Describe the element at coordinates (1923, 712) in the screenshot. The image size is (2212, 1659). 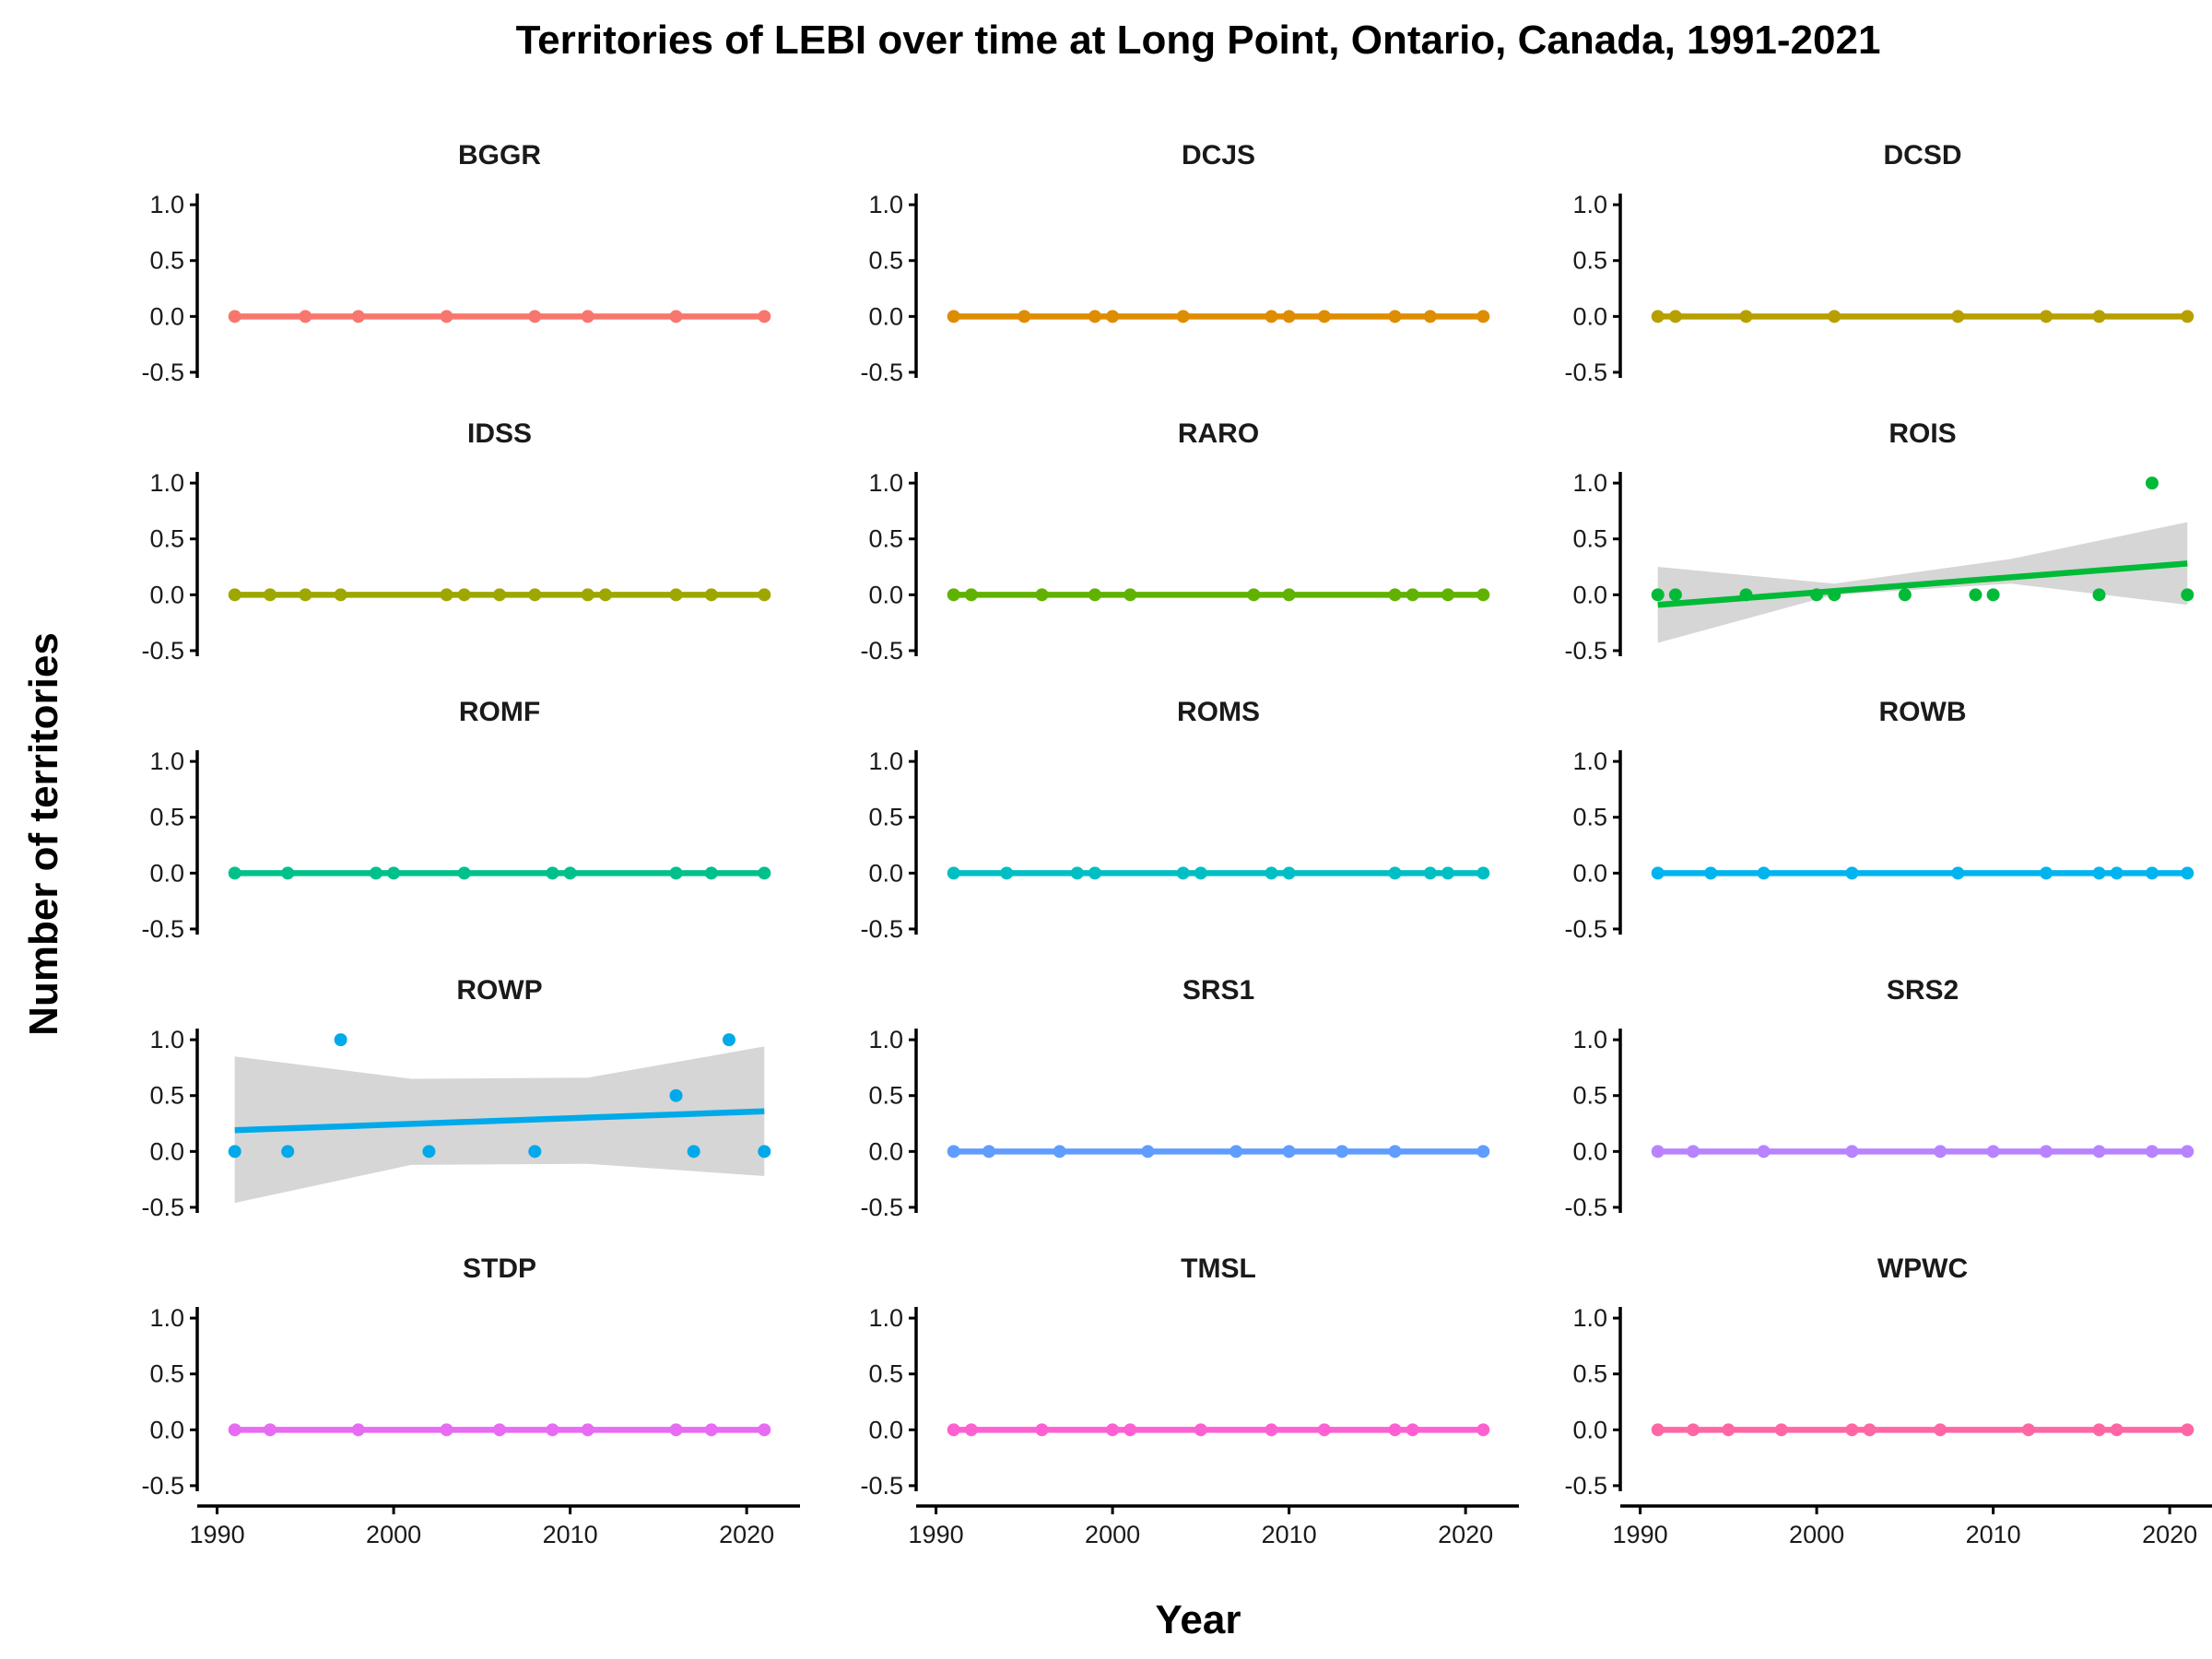
I see `strip-label: ROWB` at that location.